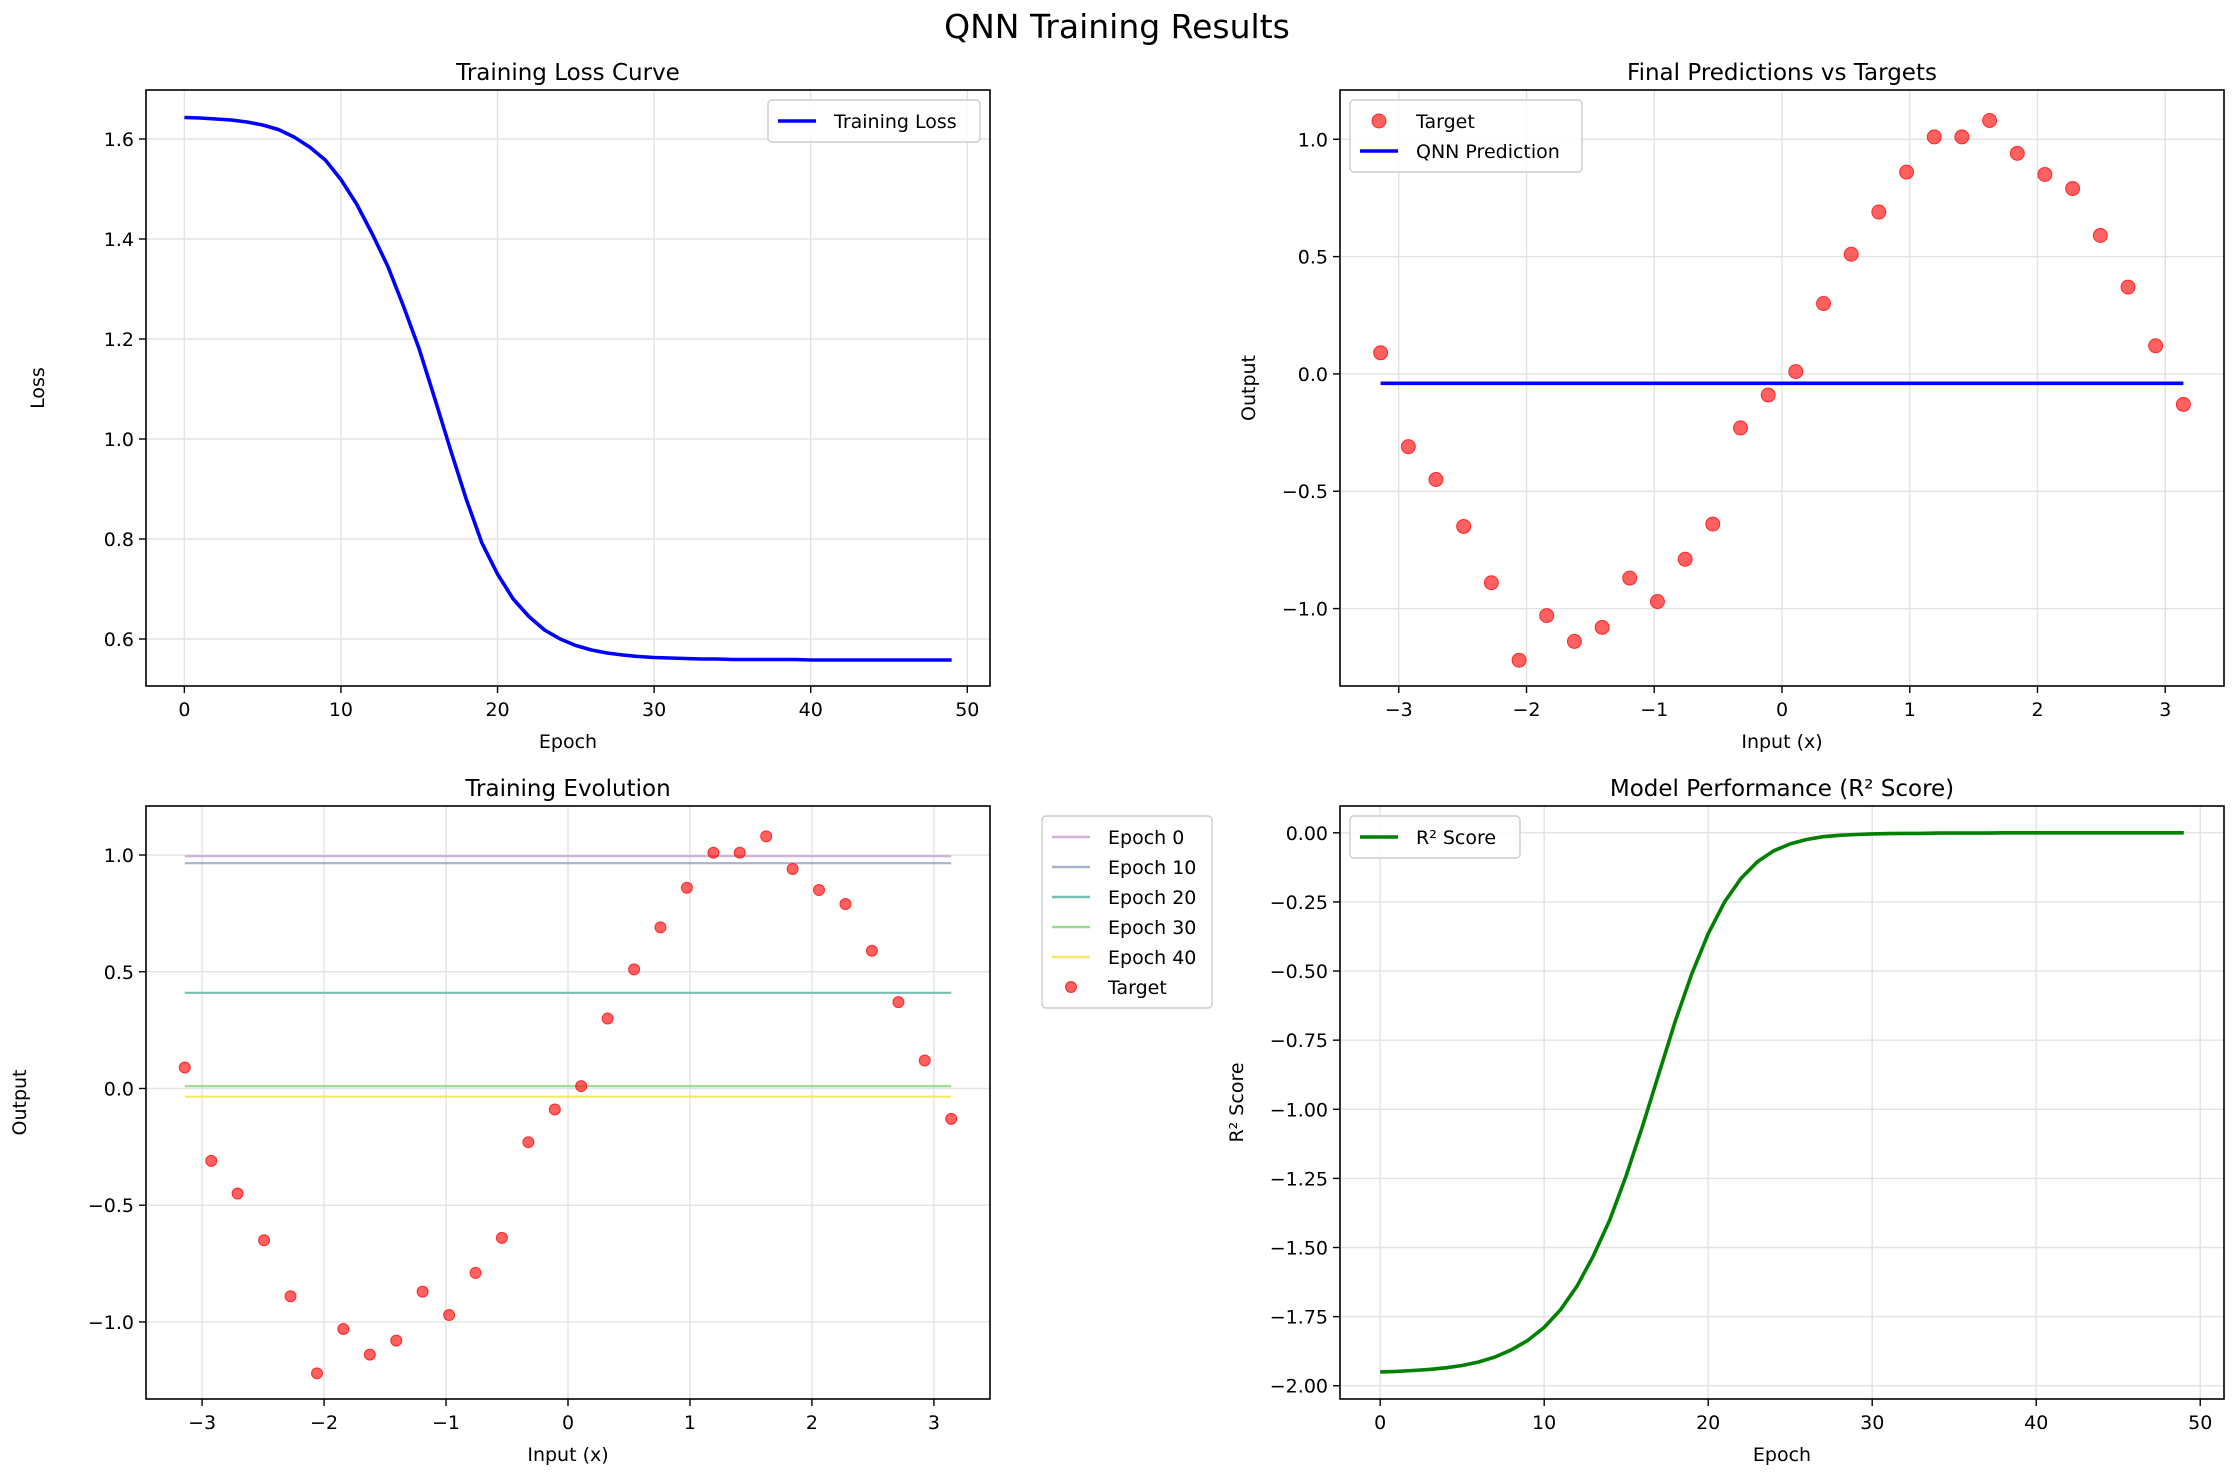 Image resolution: width=2234 pixels, height=1475 pixels. I want to click on legend: Target QNN Prediction, so click(1466, 136).